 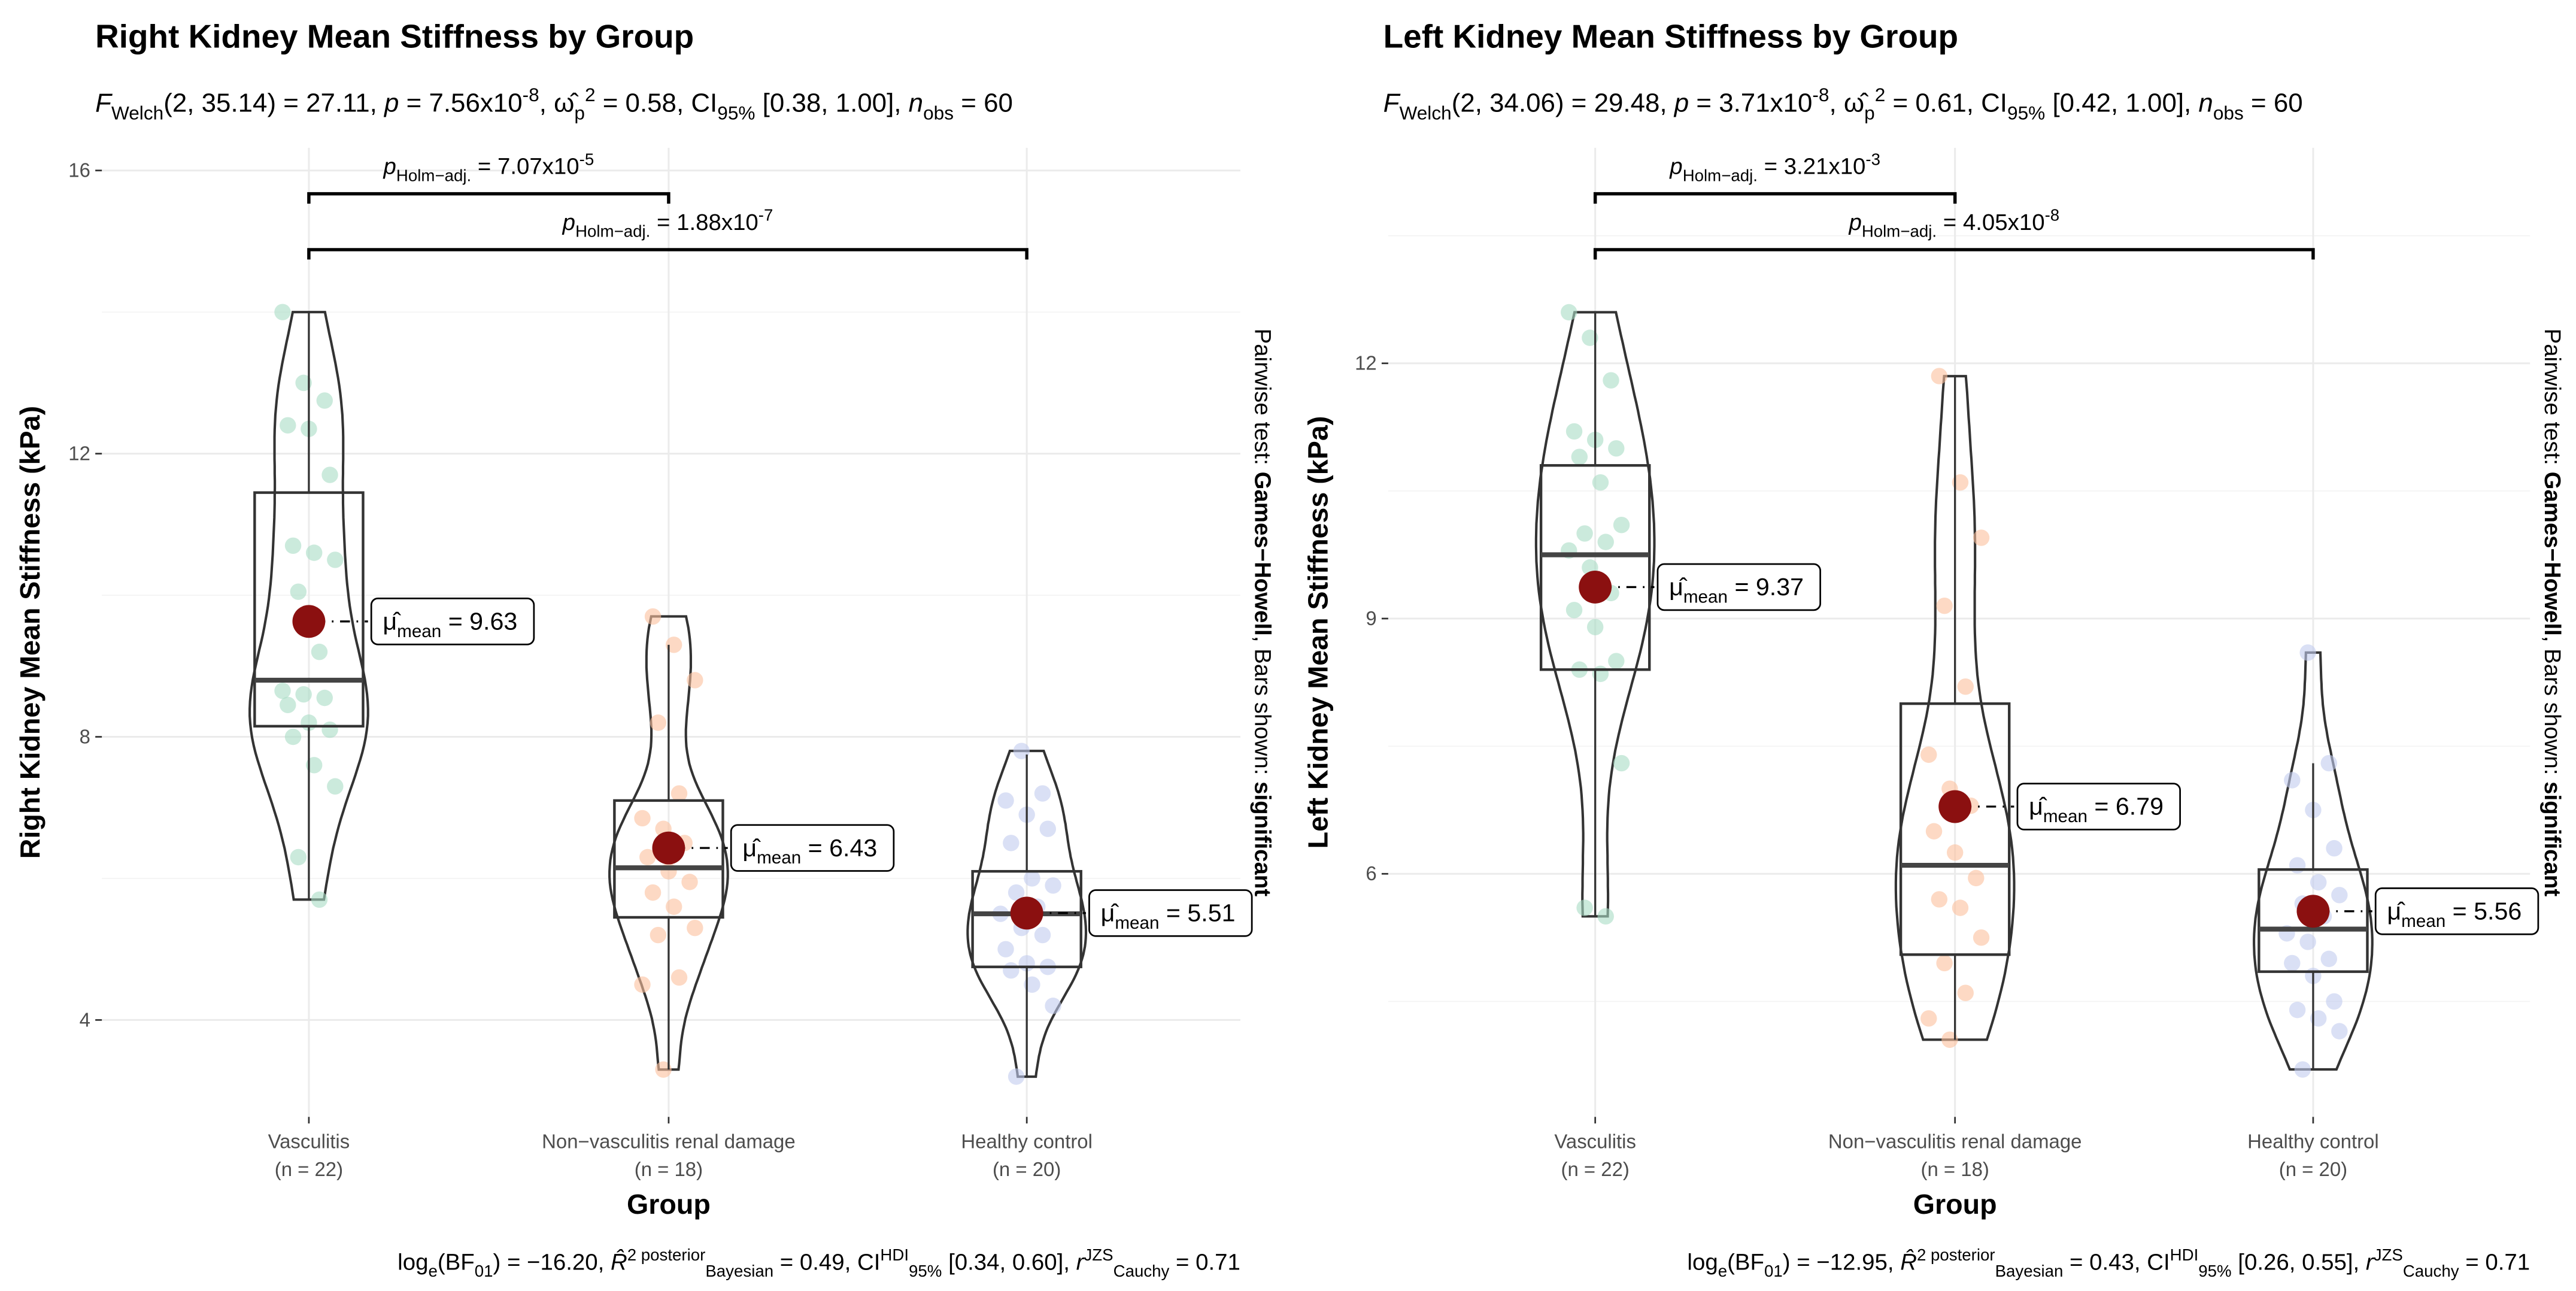 What do you see at coordinates (1745, 1262) in the screenshot?
I see `bayes-caption-segment: (BF` at bounding box center [1745, 1262].